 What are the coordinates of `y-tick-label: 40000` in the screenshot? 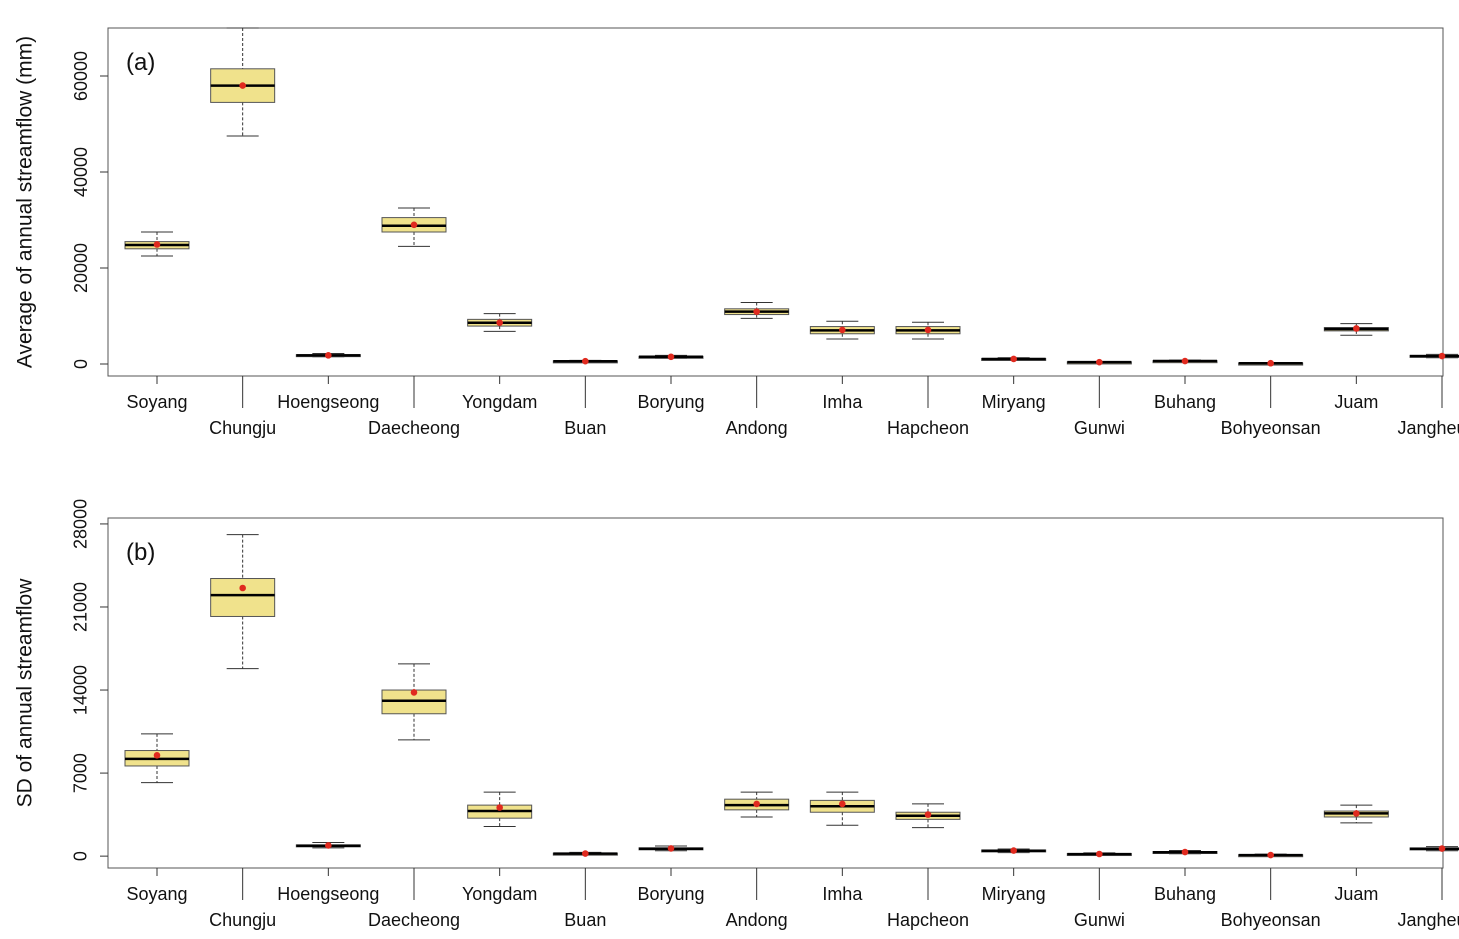 It's located at (81, 172).